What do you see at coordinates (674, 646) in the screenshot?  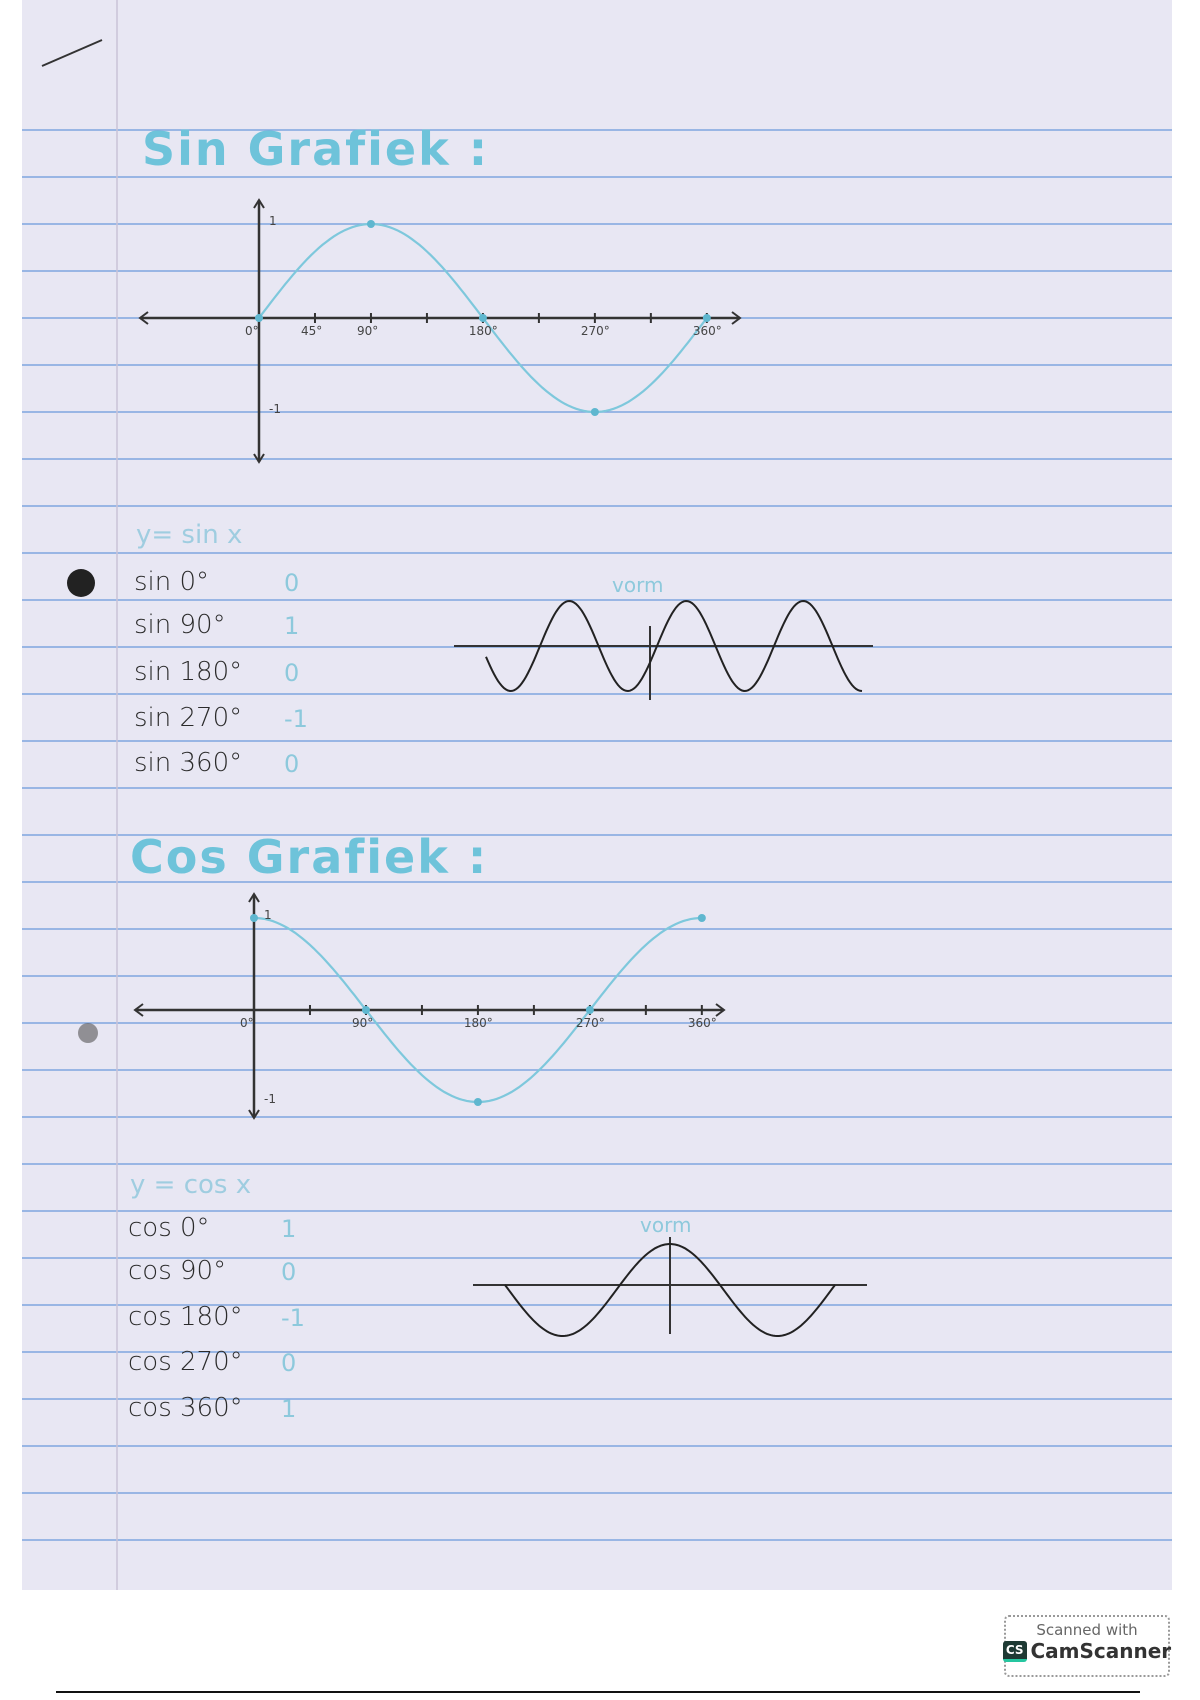 I see `sin-sketch-curve` at bounding box center [674, 646].